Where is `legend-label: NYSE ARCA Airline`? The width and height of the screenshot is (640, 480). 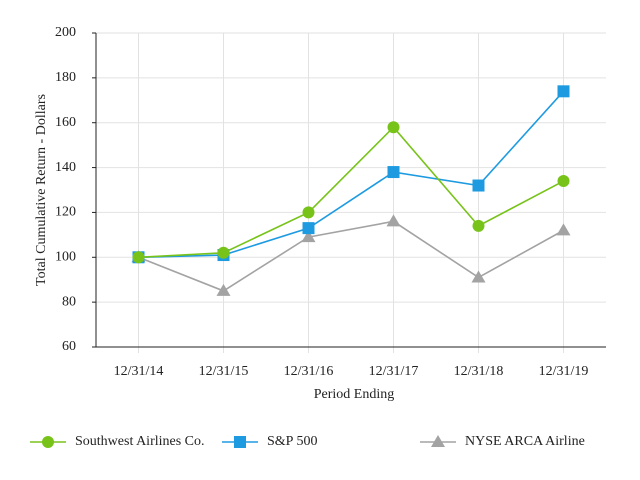 legend-label: NYSE ARCA Airline is located at coordinates (525, 441).